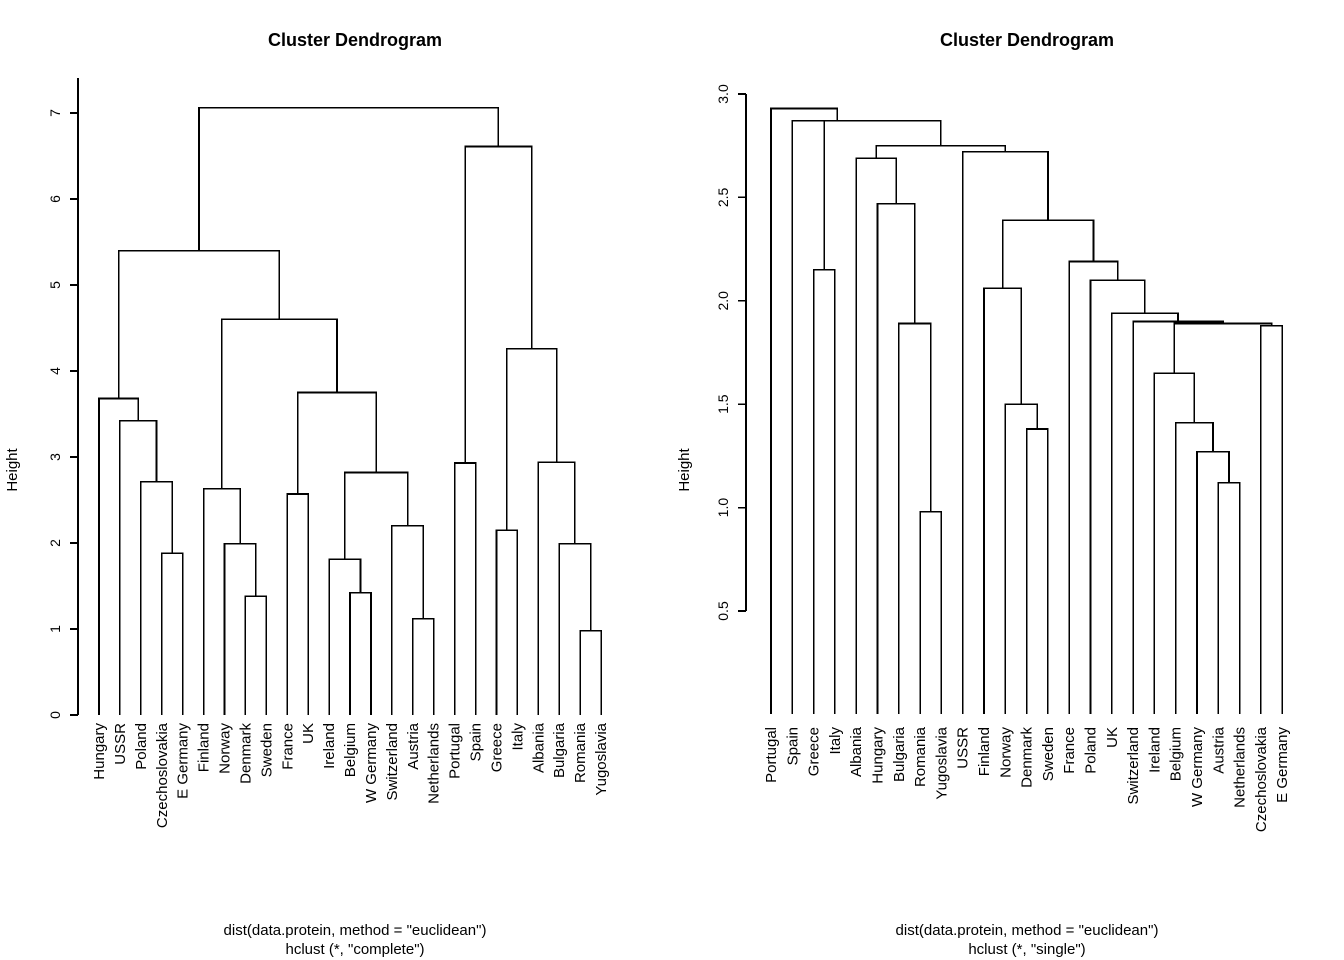 The width and height of the screenshot is (1344, 960). What do you see at coordinates (723, 197) in the screenshot?
I see `y-tick-label: 2.5` at bounding box center [723, 197].